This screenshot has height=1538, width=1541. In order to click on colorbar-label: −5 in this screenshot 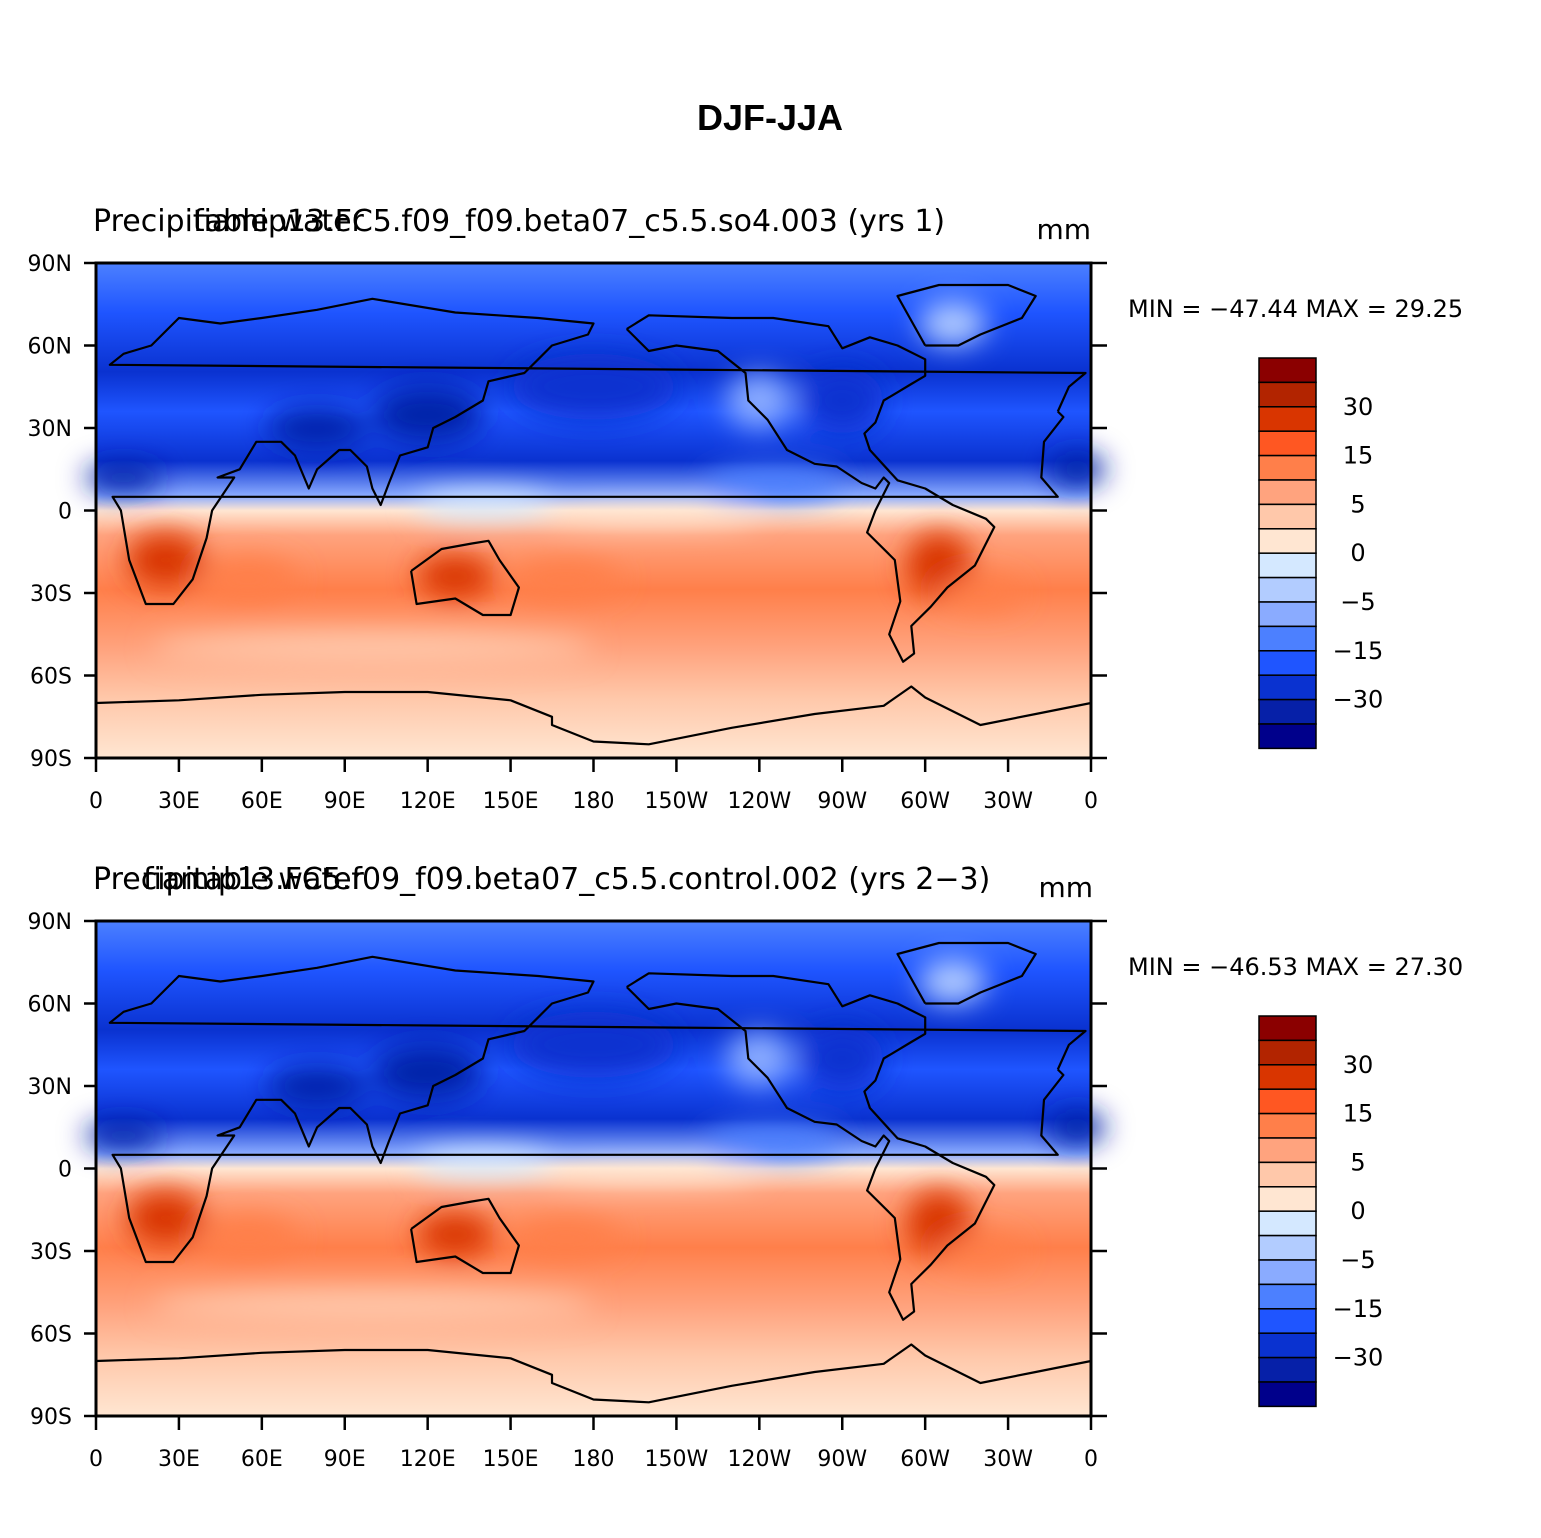, I will do `click(1357, 1260)`.